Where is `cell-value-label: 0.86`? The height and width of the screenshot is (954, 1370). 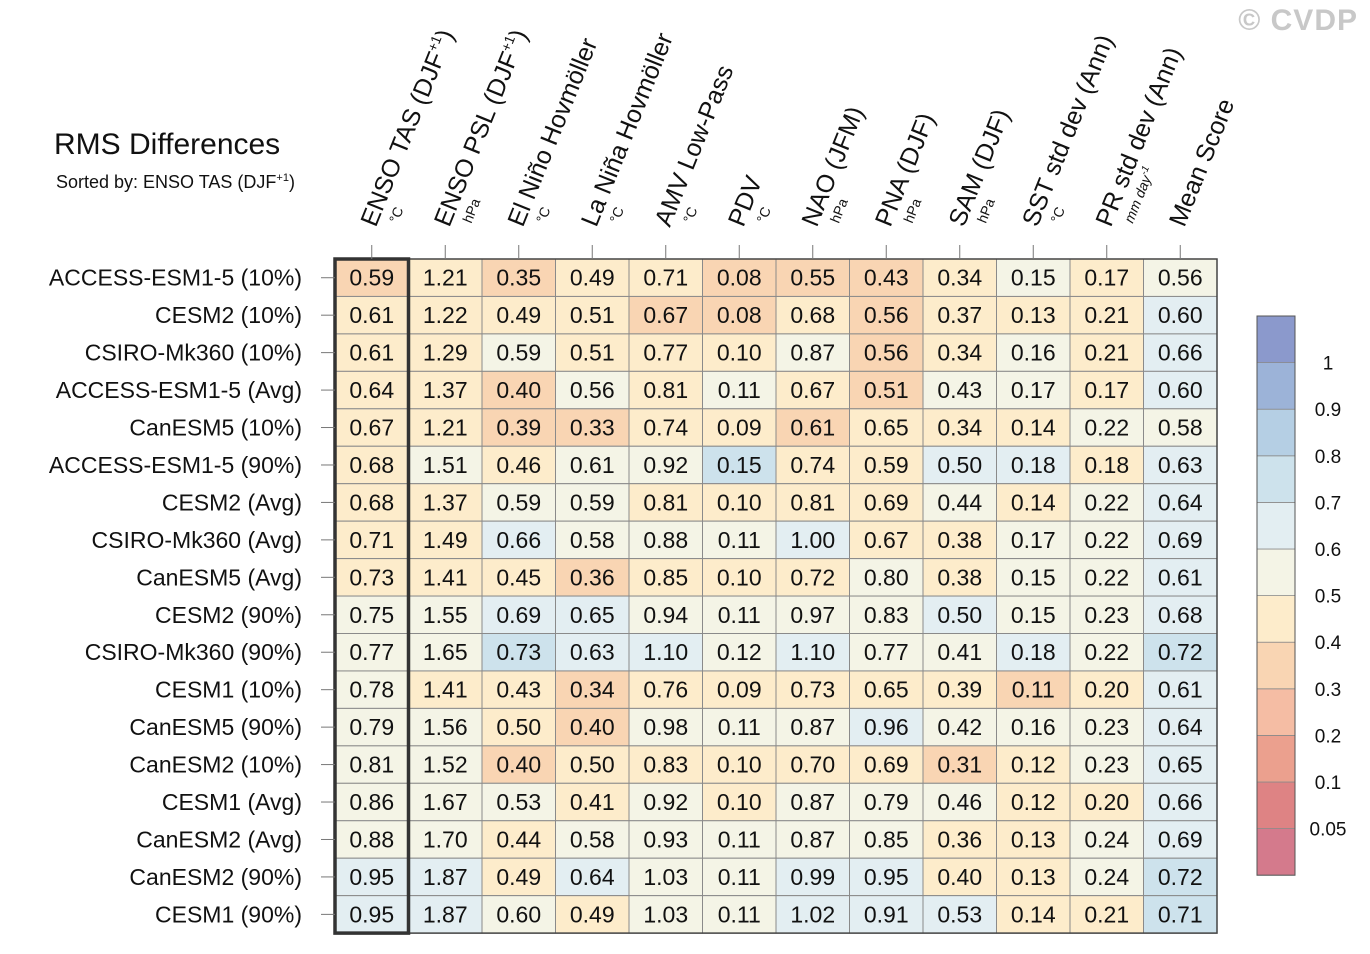 cell-value-label: 0.86 is located at coordinates (371, 802).